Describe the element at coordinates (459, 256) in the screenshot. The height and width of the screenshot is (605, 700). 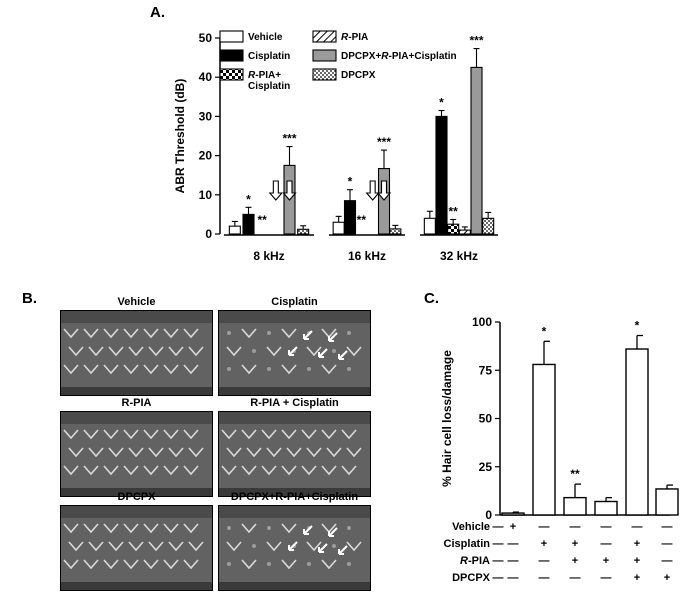
I see `x-category-label: 32 kHz` at that location.